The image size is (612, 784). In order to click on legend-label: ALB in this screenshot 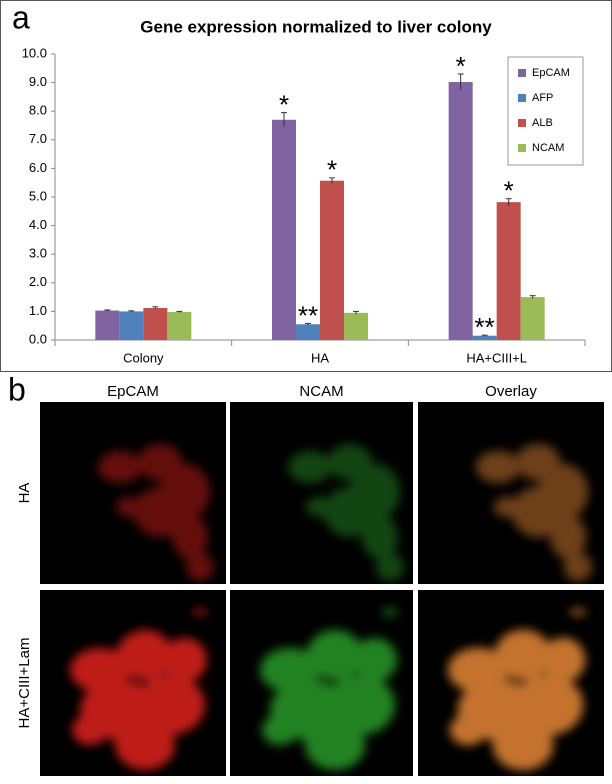, I will do `click(542, 123)`.